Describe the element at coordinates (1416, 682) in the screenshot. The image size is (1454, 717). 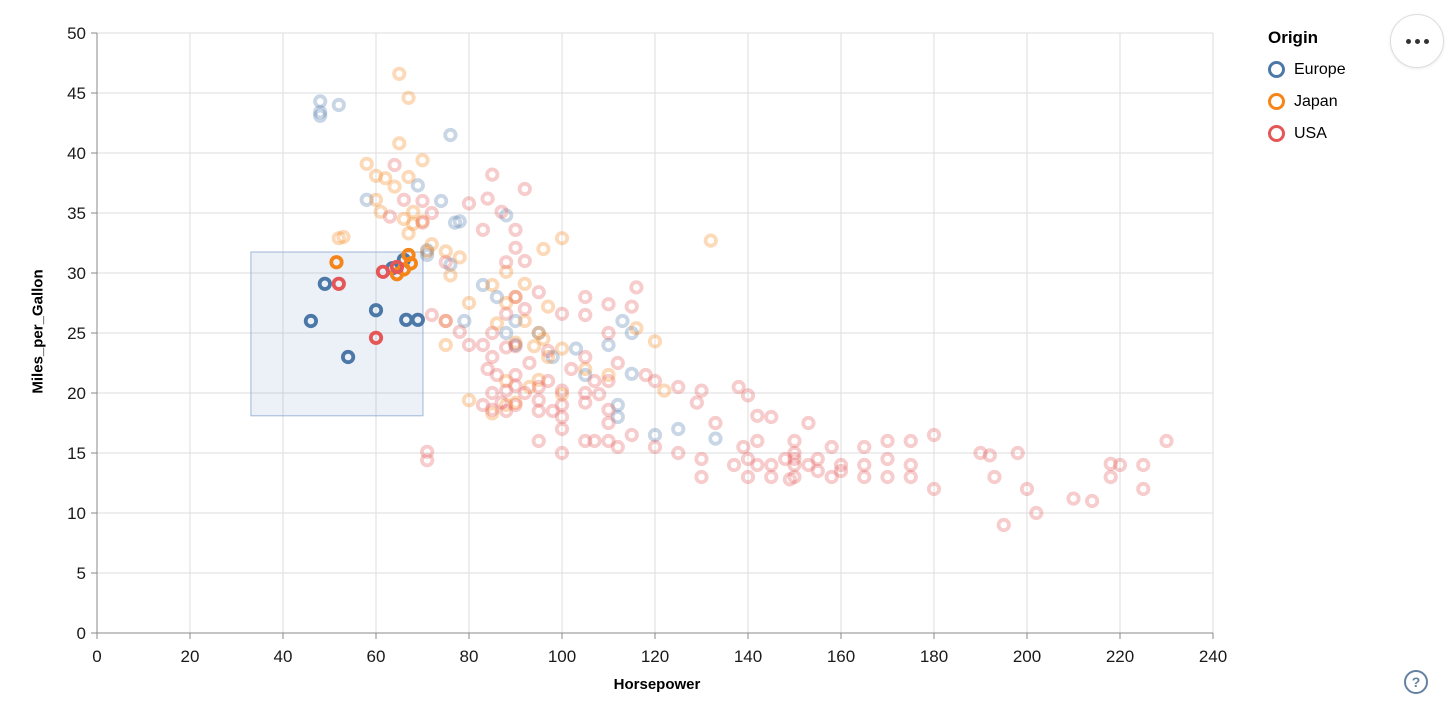
I see `help-button: ?` at that location.